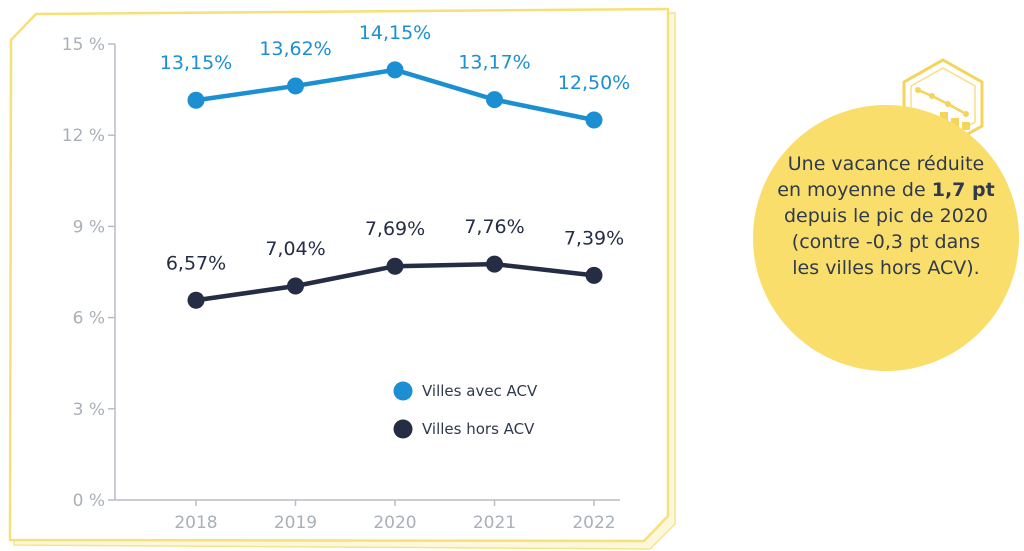 The width and height of the screenshot is (1024, 551). What do you see at coordinates (593, 523) in the screenshot?
I see `x-tick-label: 2022` at bounding box center [593, 523].